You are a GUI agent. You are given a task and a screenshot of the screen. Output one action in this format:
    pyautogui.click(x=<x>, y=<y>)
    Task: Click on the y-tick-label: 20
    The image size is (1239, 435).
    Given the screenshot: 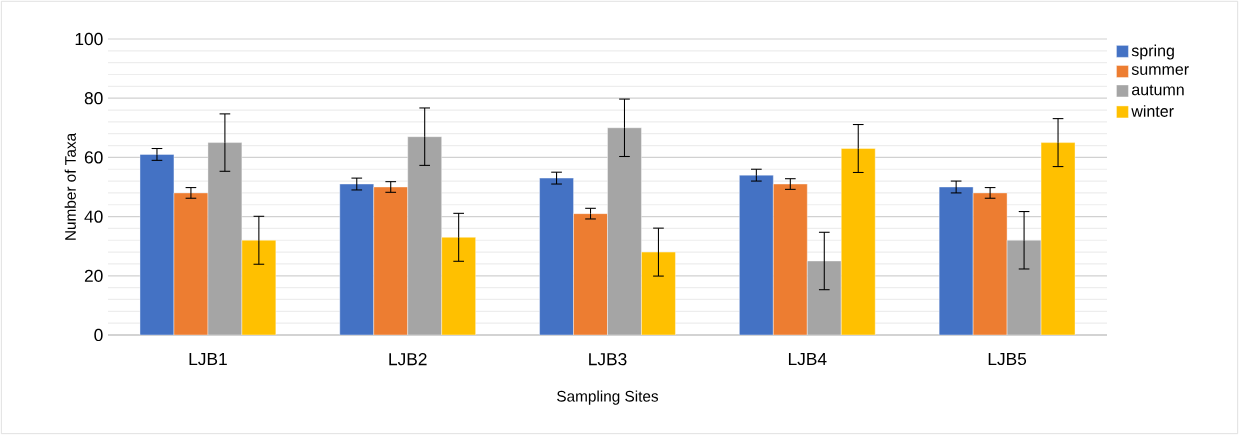 What is the action you would take?
    pyautogui.click(x=93, y=275)
    